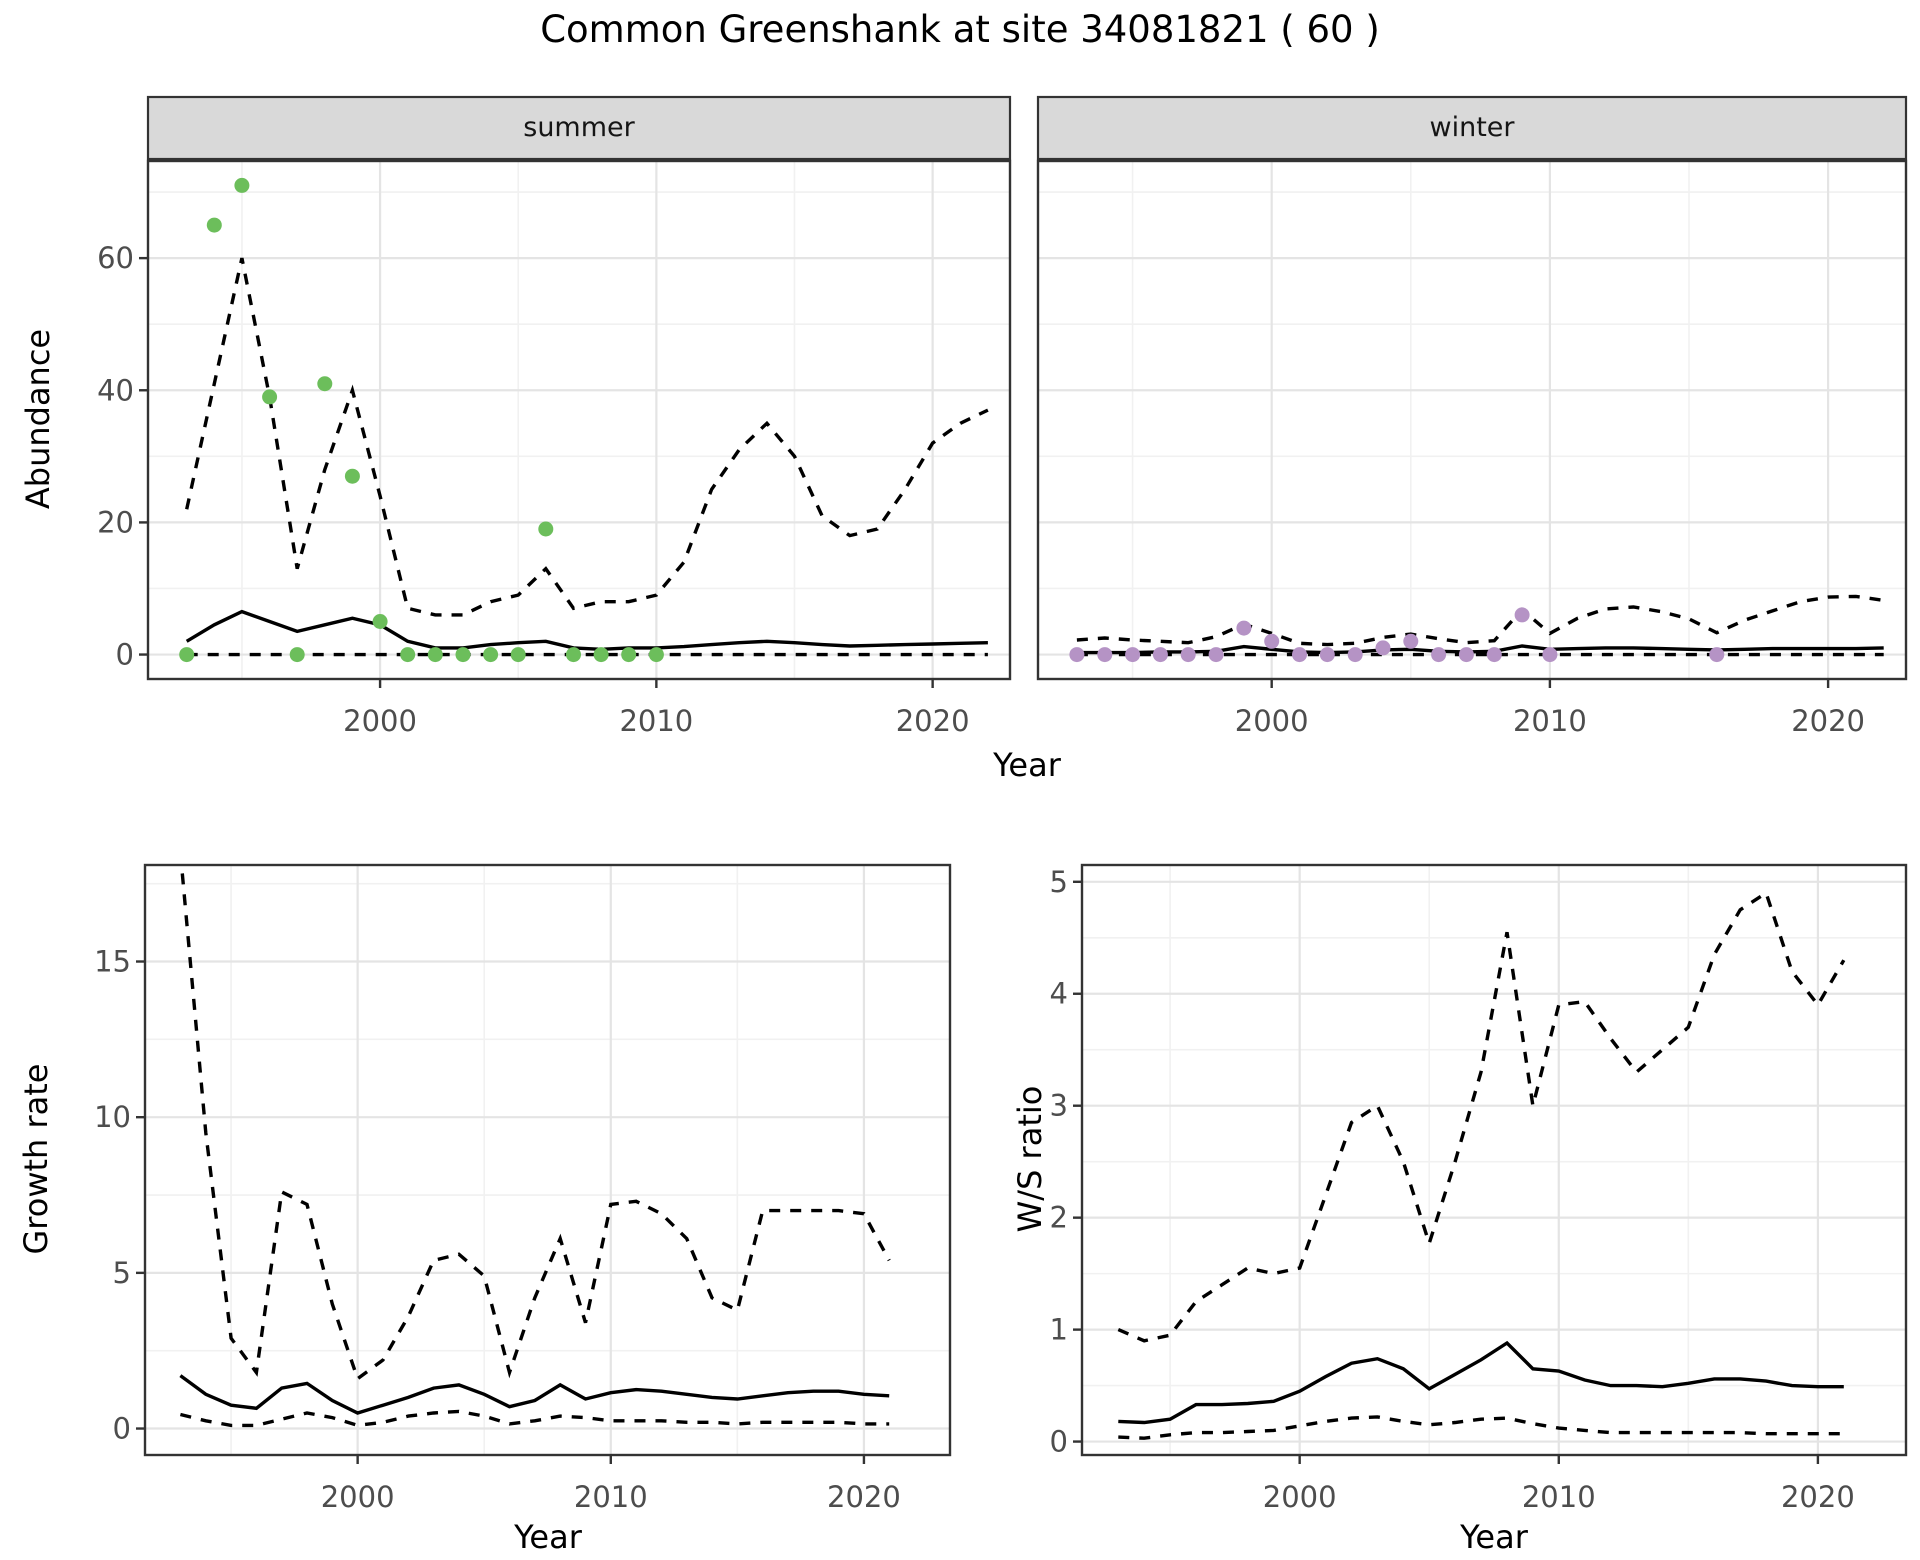 This screenshot has width=1920, height=1560. I want to click on y-tick-label: 60, so click(115, 258).